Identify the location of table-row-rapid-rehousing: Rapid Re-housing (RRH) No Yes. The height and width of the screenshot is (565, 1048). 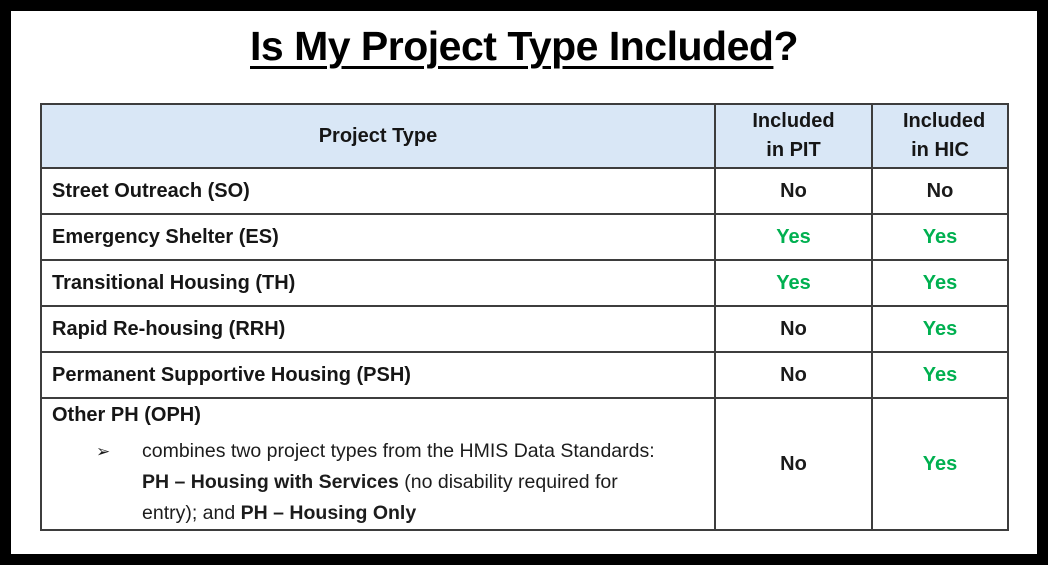
(524, 329).